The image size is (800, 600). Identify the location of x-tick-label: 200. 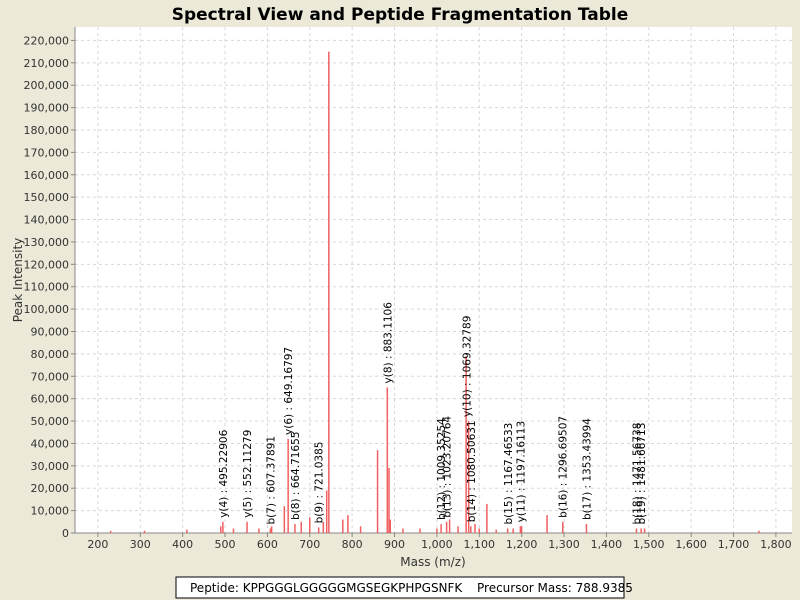
(97, 544).